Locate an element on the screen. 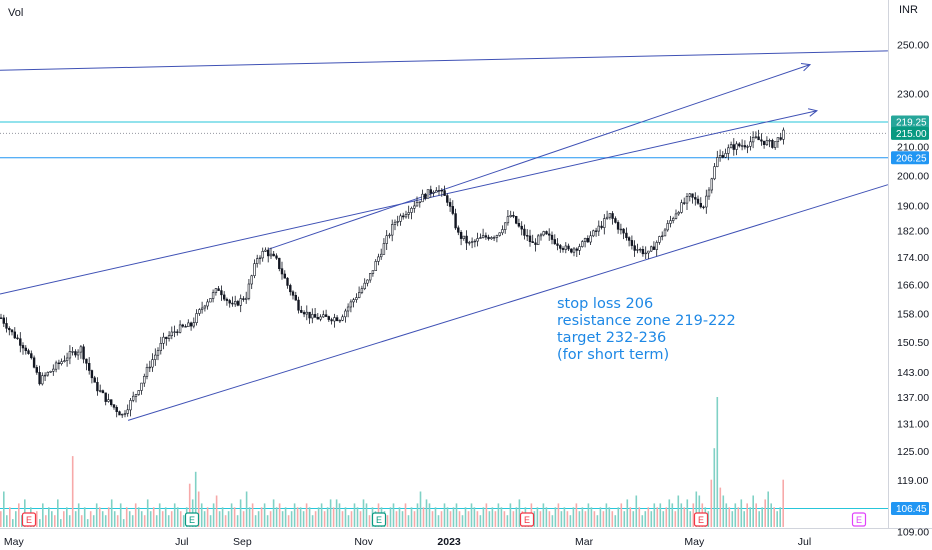 This screenshot has width=932, height=550. time-axis: May Jul Sep Nov 2023 Mar May Jul is located at coordinates (407, 542).